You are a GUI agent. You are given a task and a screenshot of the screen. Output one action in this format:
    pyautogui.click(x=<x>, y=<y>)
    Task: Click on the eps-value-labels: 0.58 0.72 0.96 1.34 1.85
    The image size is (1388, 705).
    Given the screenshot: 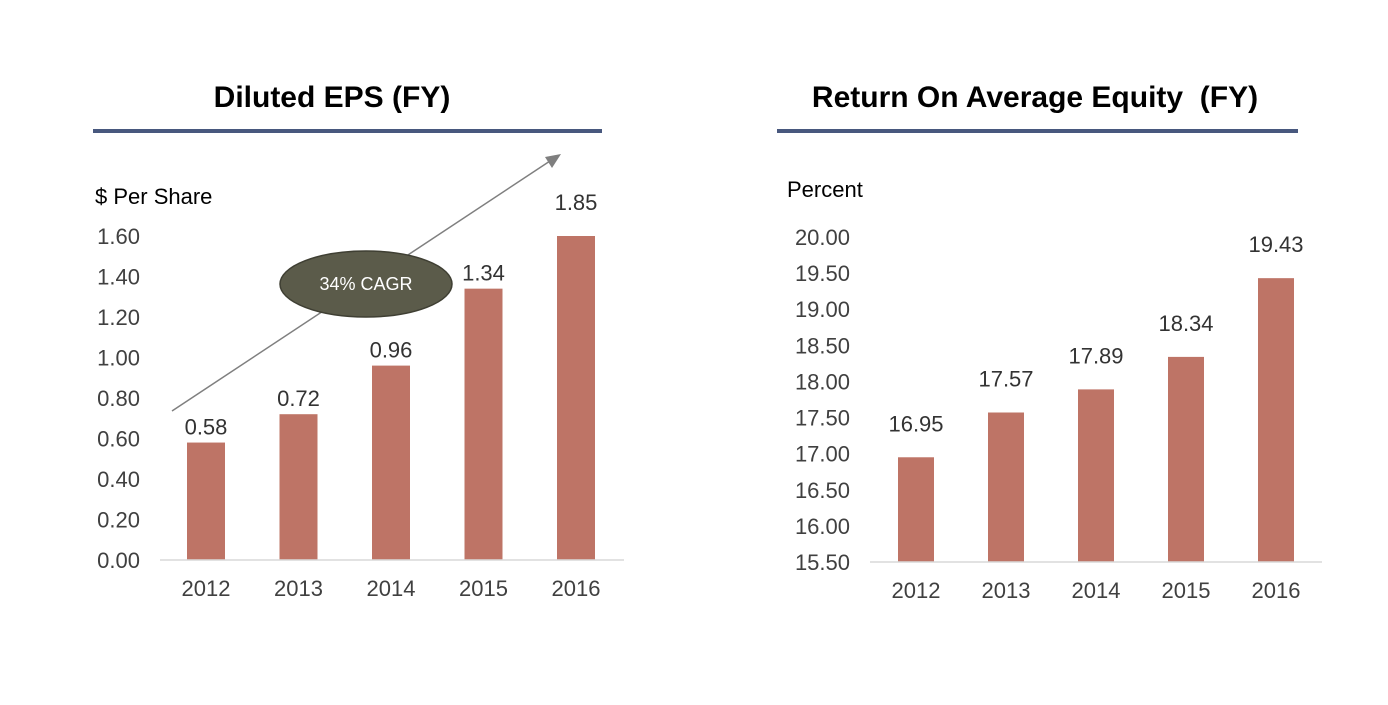 What is the action you would take?
    pyautogui.click(x=391, y=315)
    